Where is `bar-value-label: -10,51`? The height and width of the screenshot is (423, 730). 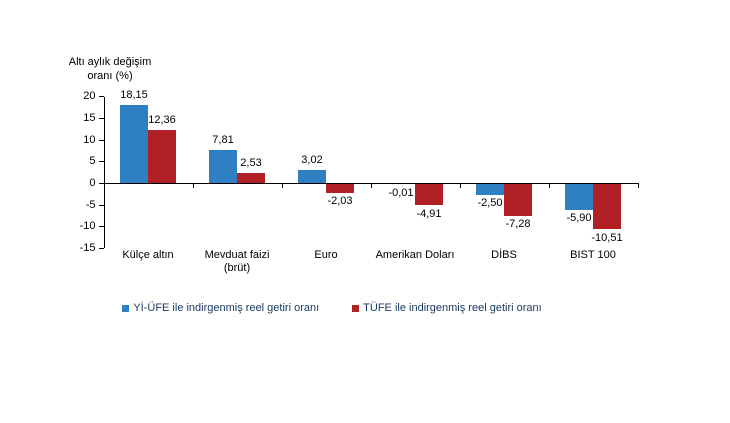
bar-value-label: -10,51 is located at coordinates (607, 237).